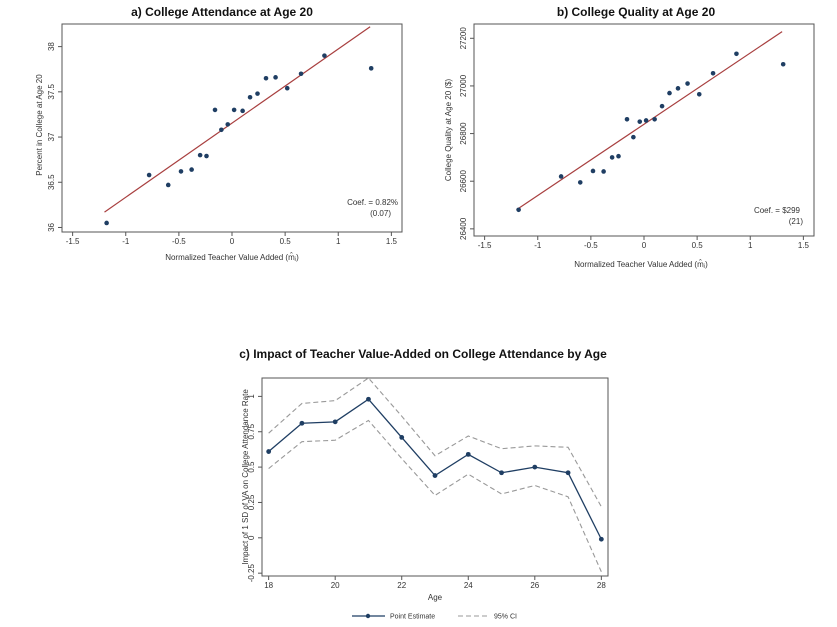 Image resolution: width=837 pixels, height=627 pixels. What do you see at coordinates (251, 467) in the screenshot?
I see `panel-c-y-tick-label: 0.5` at bounding box center [251, 467].